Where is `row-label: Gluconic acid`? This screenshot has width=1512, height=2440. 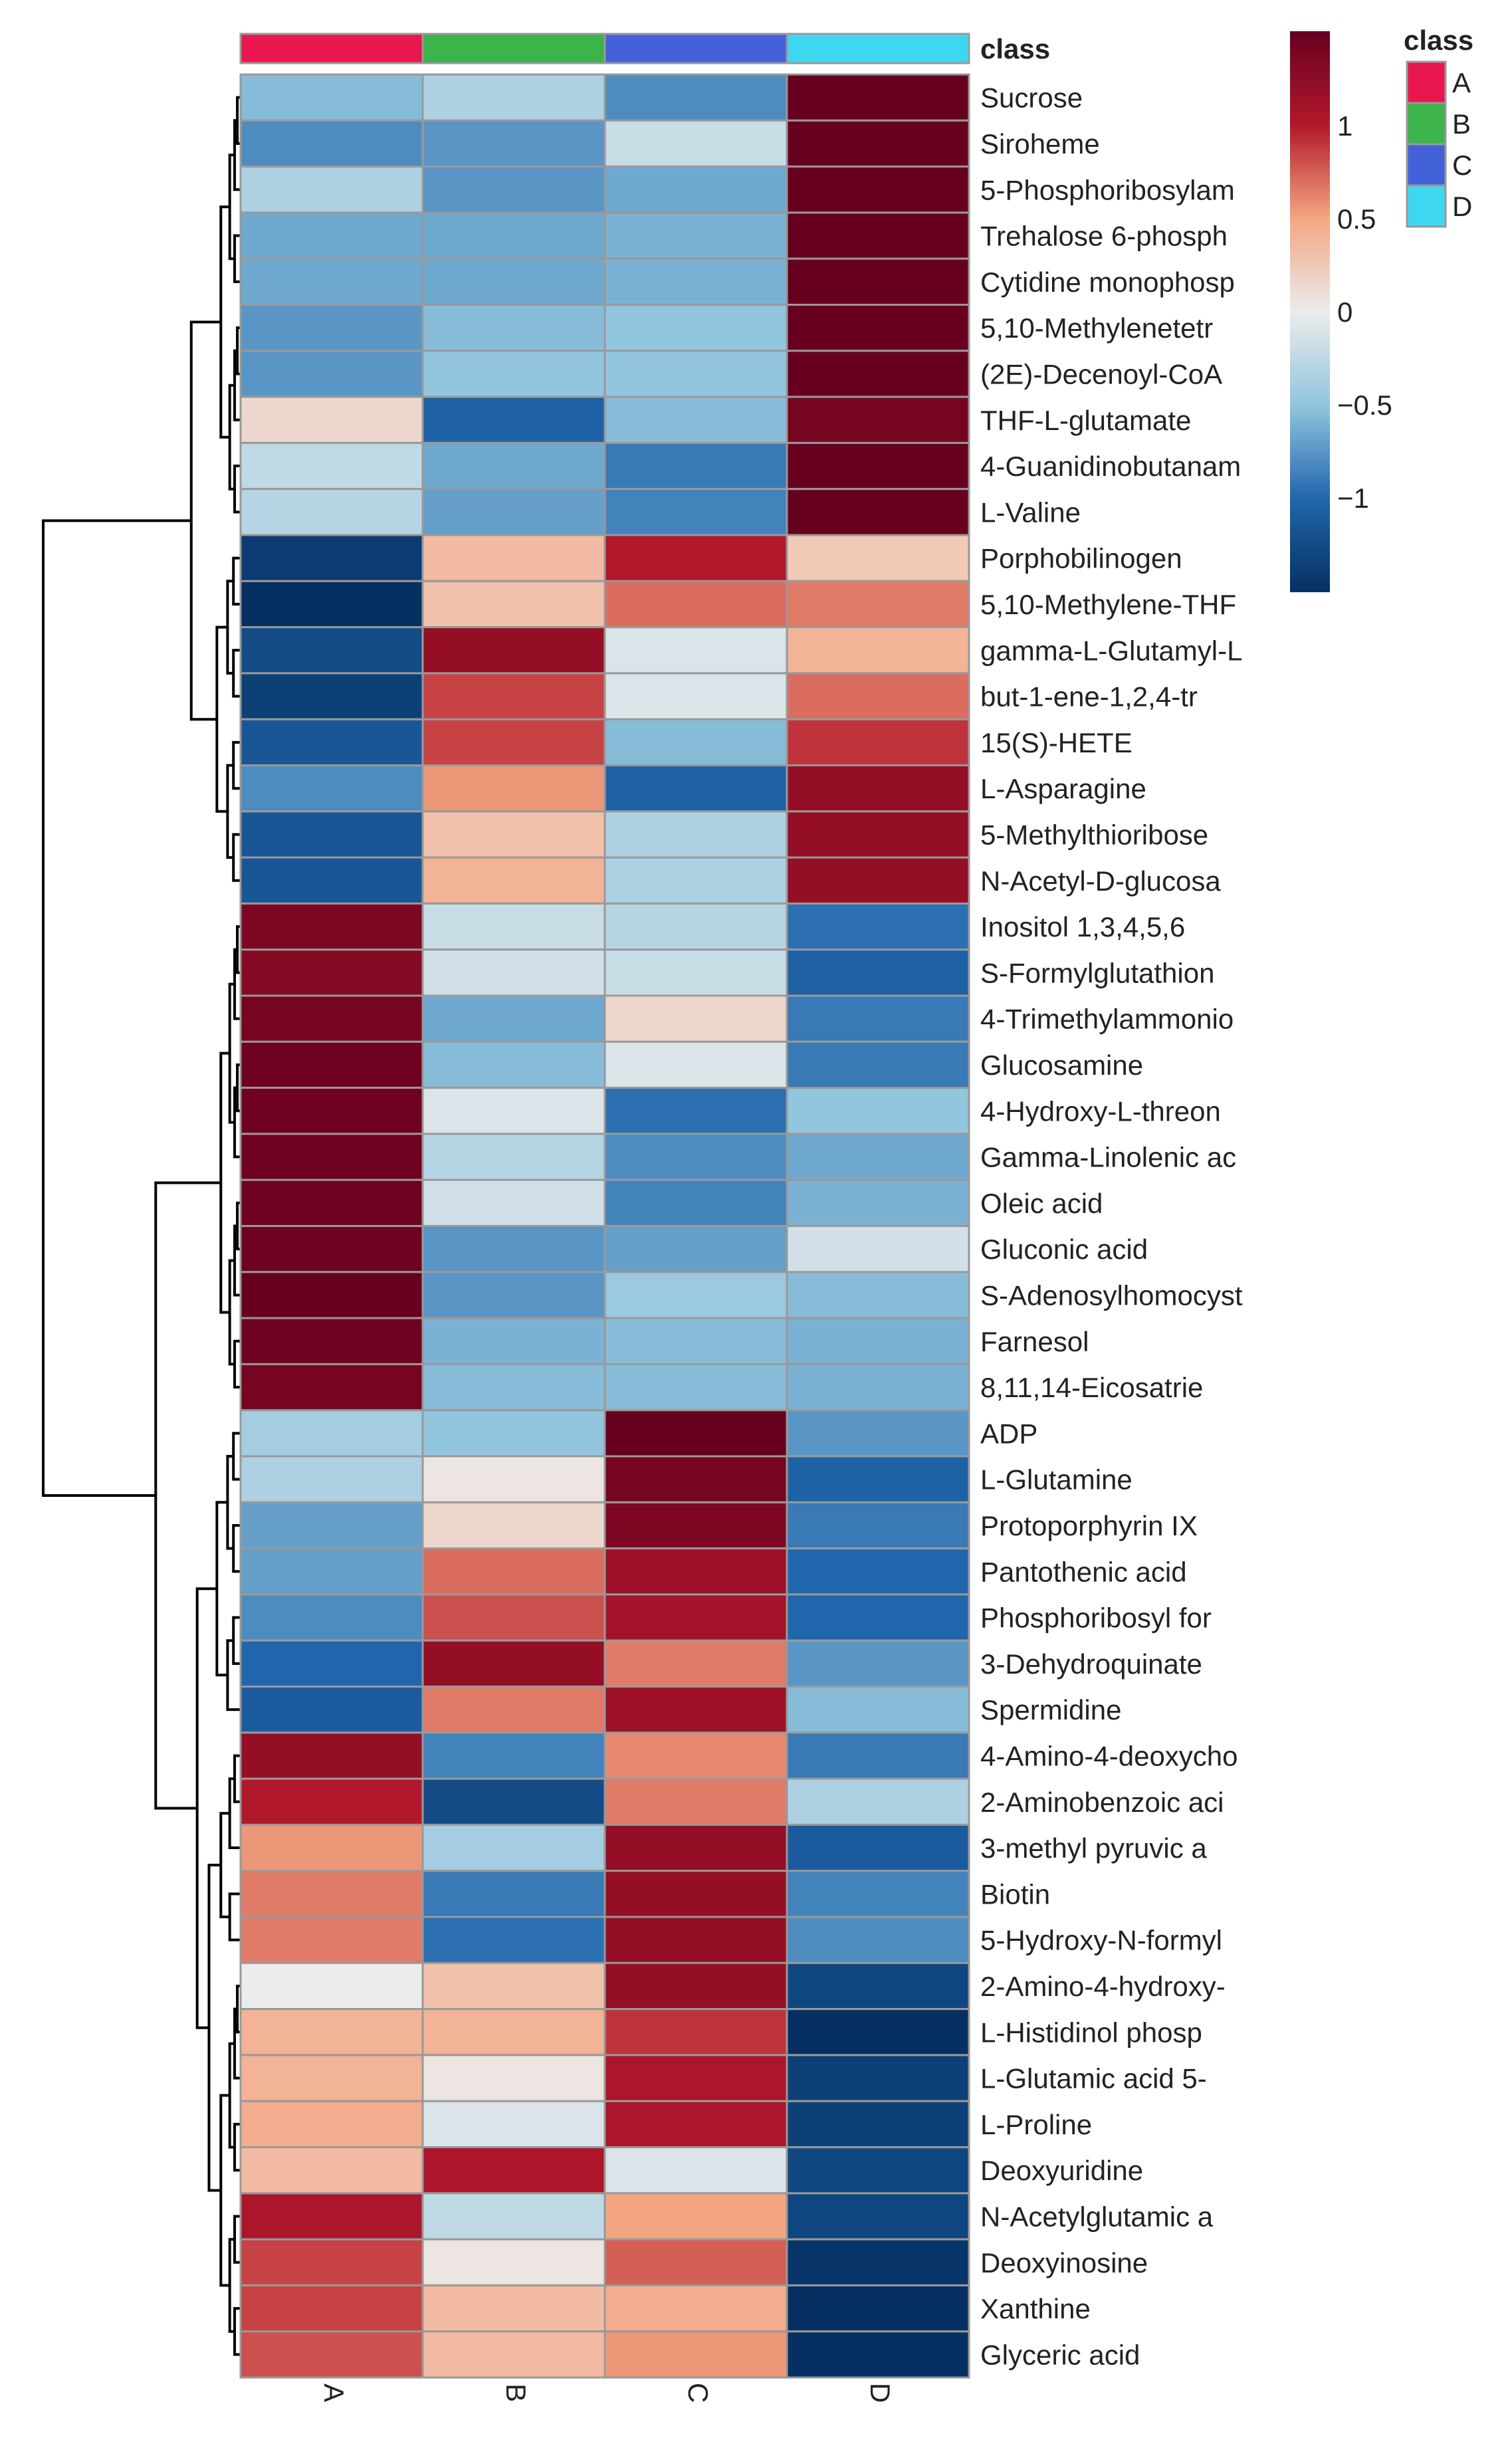 row-label: Gluconic acid is located at coordinates (1064, 1249).